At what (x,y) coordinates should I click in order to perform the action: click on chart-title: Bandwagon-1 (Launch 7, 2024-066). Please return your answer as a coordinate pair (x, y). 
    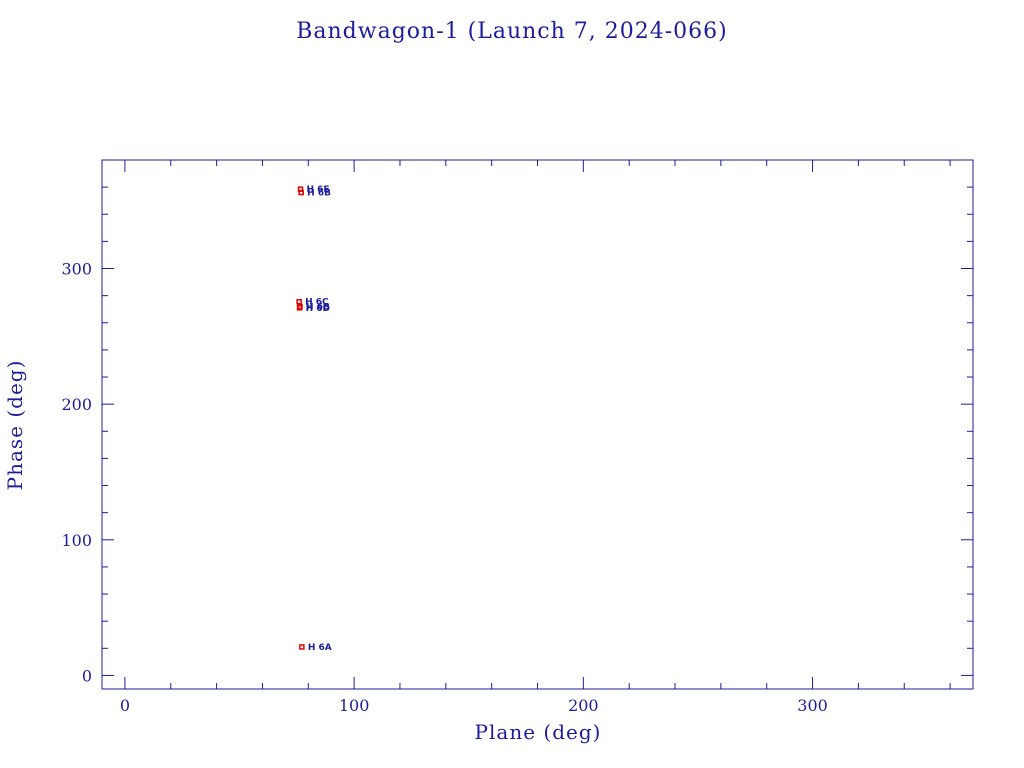
    Looking at the image, I should click on (512, 31).